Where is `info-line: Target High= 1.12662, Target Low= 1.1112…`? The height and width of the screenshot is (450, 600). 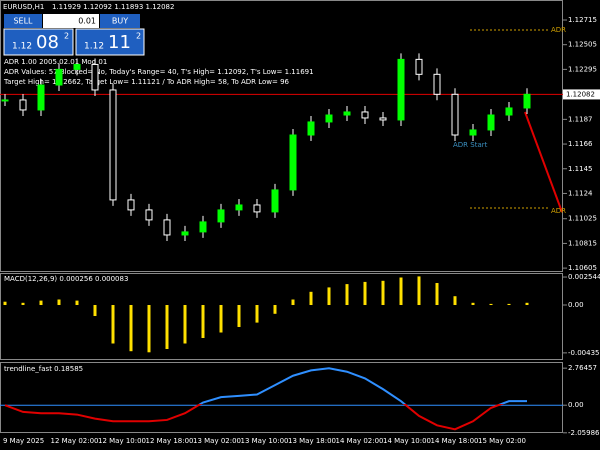 info-line: Target High= 1.12662, Target Low= 1.1112… is located at coordinates (146, 82).